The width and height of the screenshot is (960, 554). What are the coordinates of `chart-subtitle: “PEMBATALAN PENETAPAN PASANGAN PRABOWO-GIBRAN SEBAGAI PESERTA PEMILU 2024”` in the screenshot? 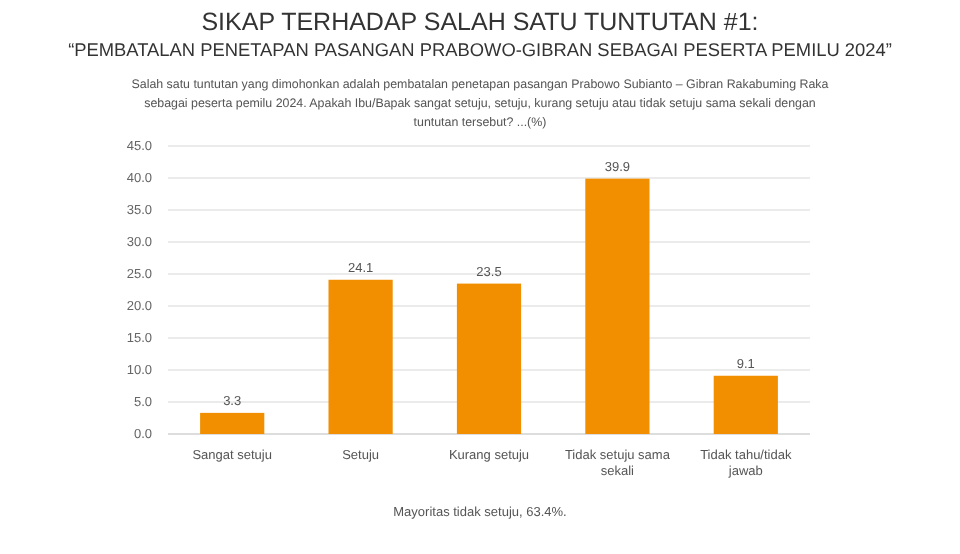 It's located at (480, 50).